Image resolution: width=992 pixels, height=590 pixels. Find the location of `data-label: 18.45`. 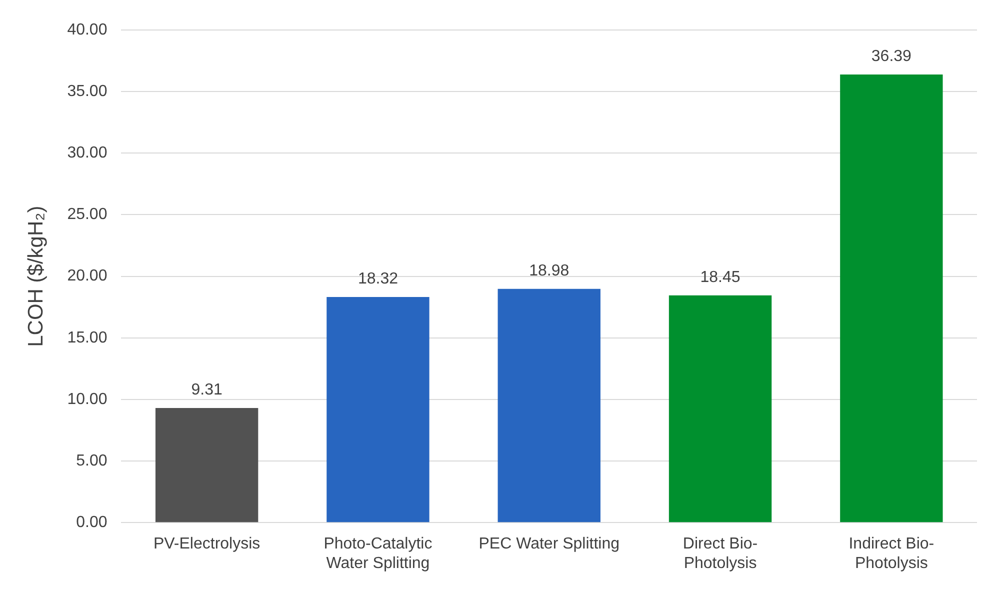

data-label: 18.45 is located at coordinates (720, 277).